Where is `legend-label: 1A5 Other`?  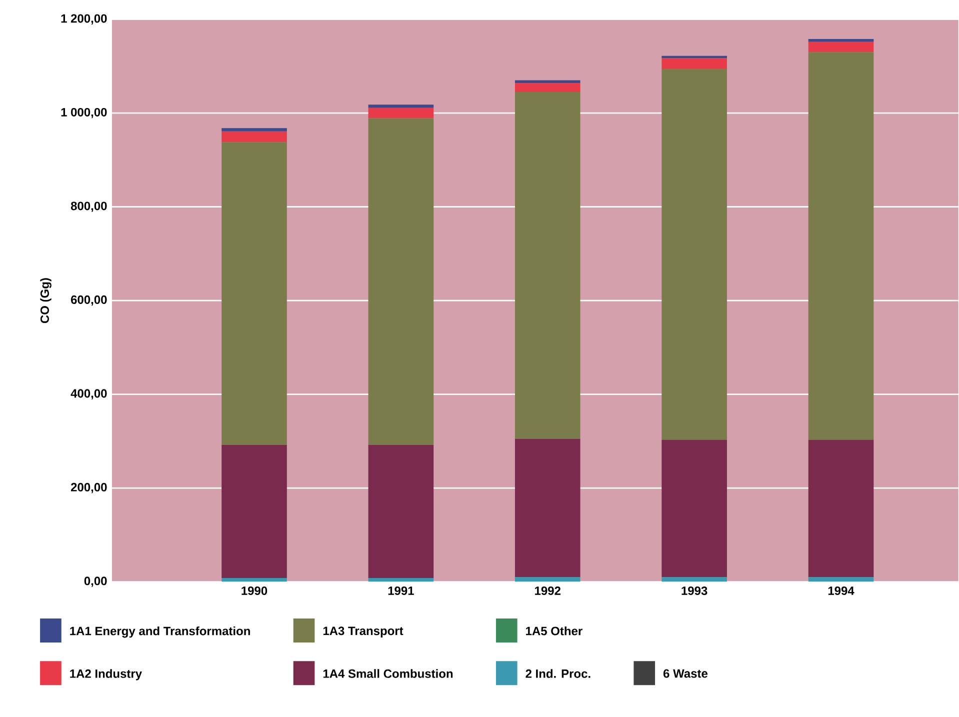 legend-label: 1A5 Other is located at coordinates (554, 631).